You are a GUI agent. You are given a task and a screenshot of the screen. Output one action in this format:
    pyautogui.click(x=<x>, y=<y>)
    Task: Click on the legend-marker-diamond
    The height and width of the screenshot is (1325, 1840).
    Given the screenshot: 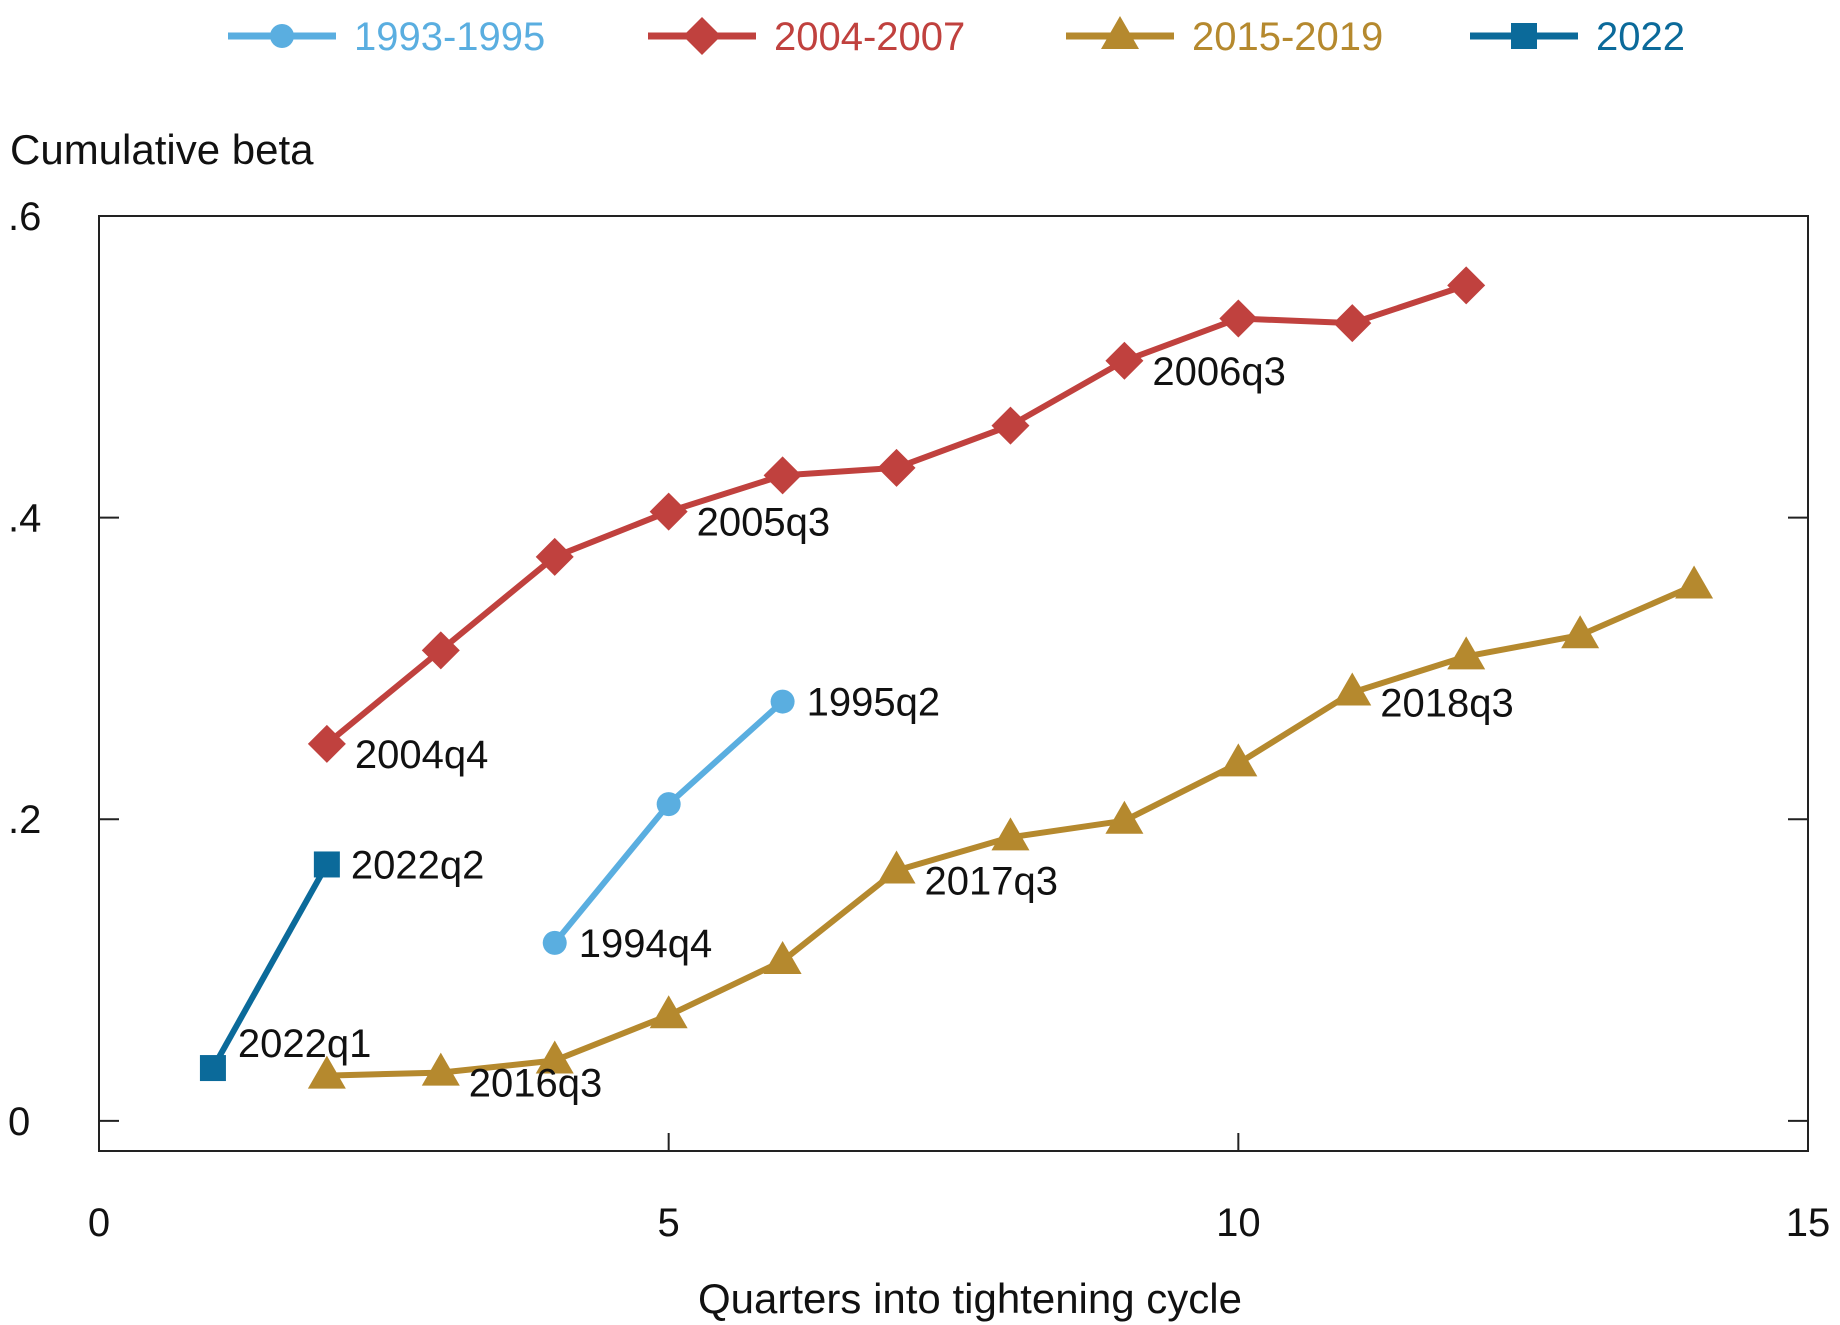 What is the action you would take?
    pyautogui.click(x=702, y=36)
    